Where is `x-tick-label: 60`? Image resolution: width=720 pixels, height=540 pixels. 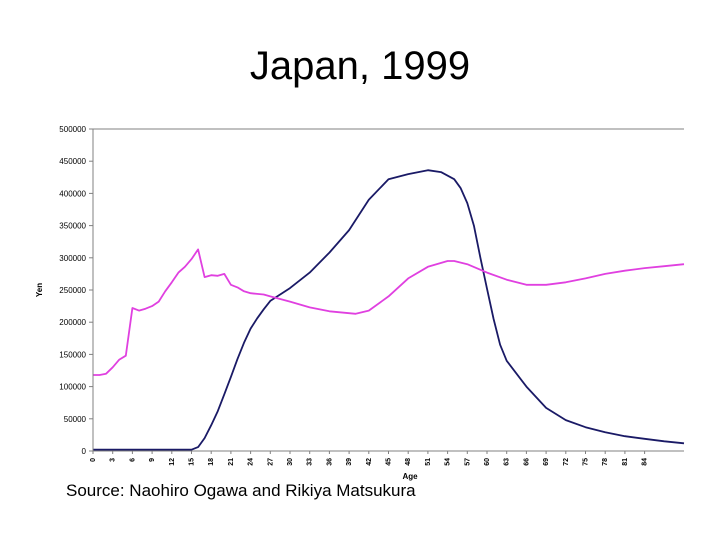 x-tick-label: 60 is located at coordinates (487, 462).